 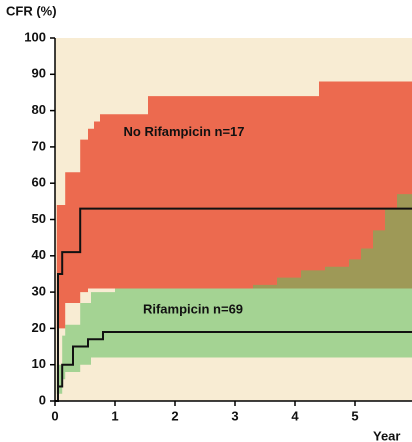 I want to click on step-line, so click(x=233, y=366).